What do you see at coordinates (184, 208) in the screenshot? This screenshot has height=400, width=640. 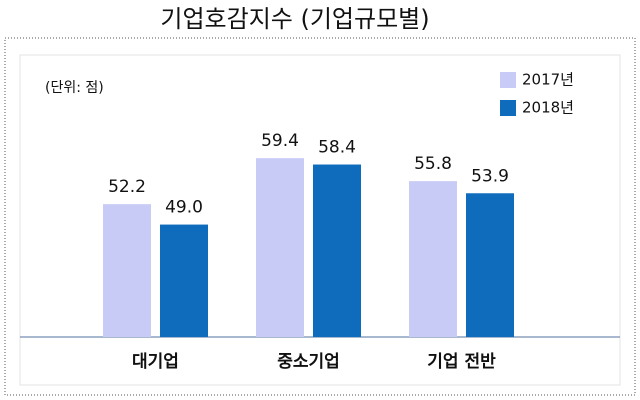 I see `value-label: 49.0` at bounding box center [184, 208].